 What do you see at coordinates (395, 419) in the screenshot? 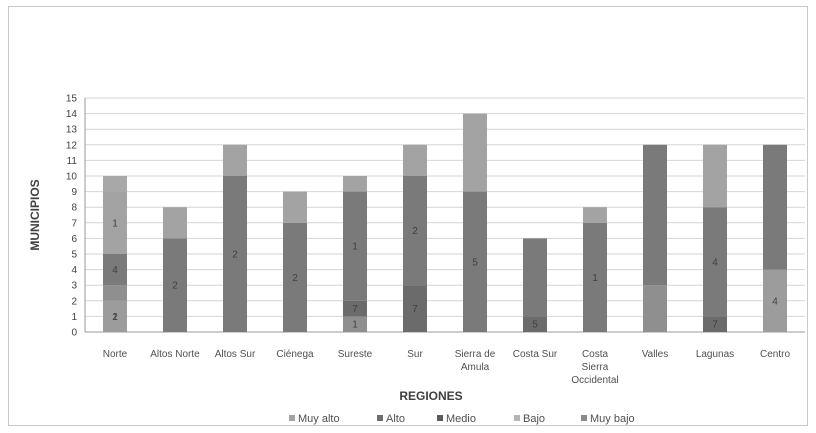
I see `legend-label: Alto` at bounding box center [395, 419].